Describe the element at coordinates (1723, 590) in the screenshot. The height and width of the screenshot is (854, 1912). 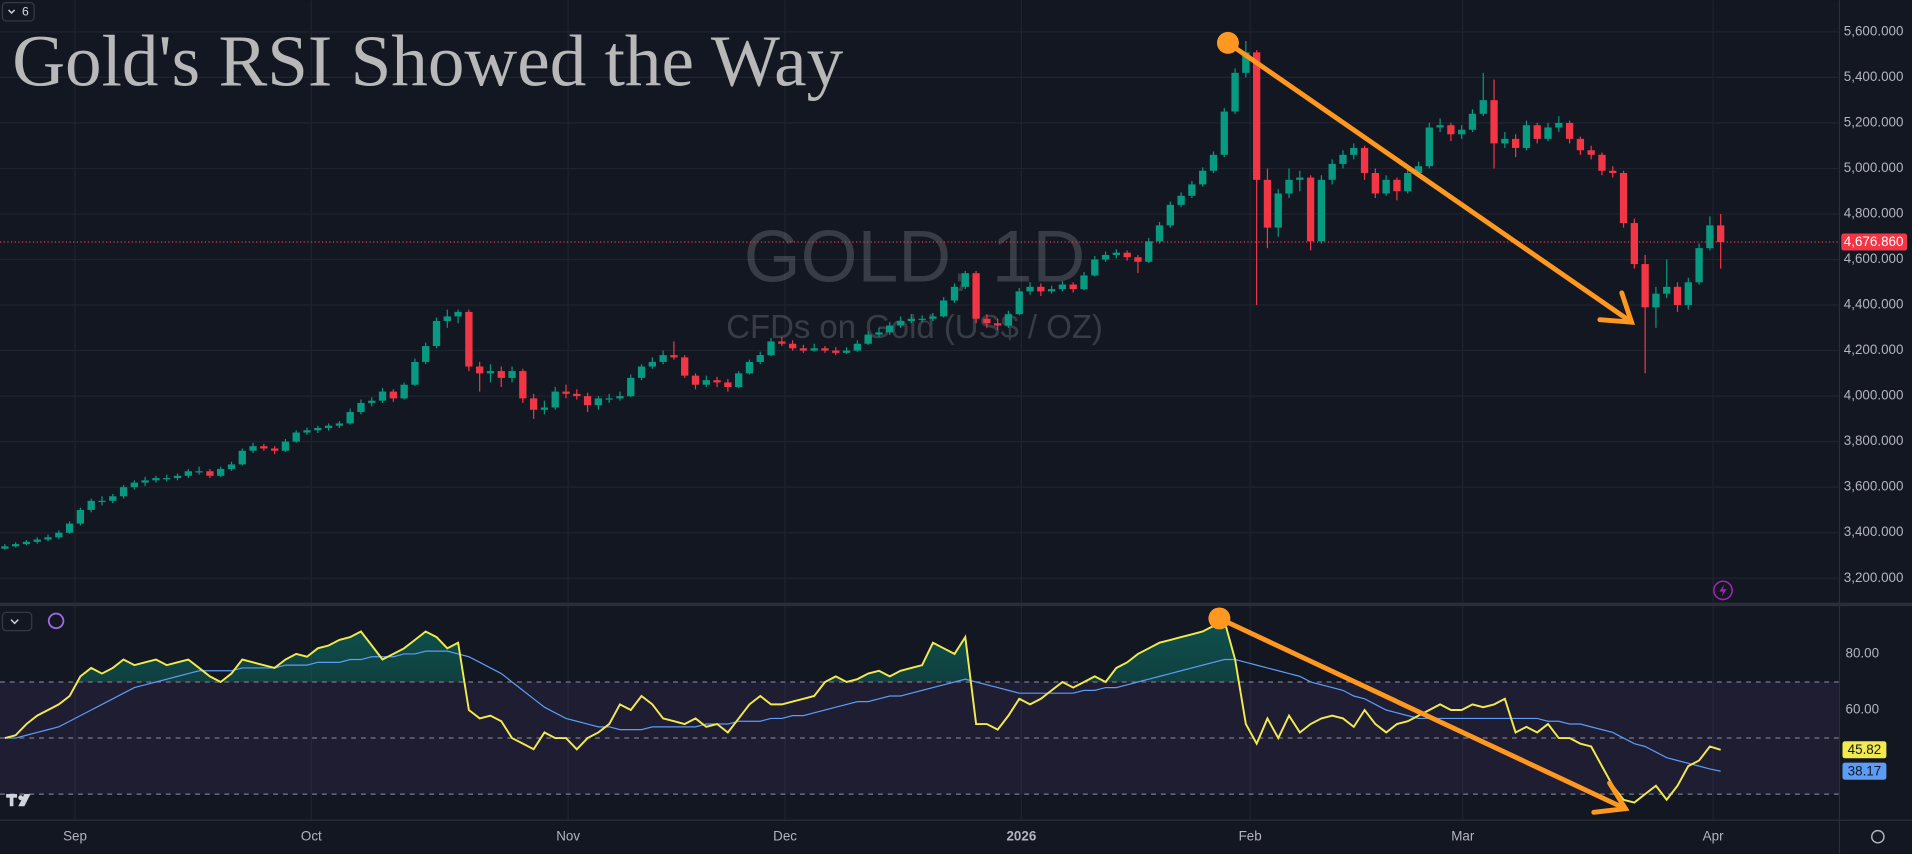
I see `alert-icon` at that location.